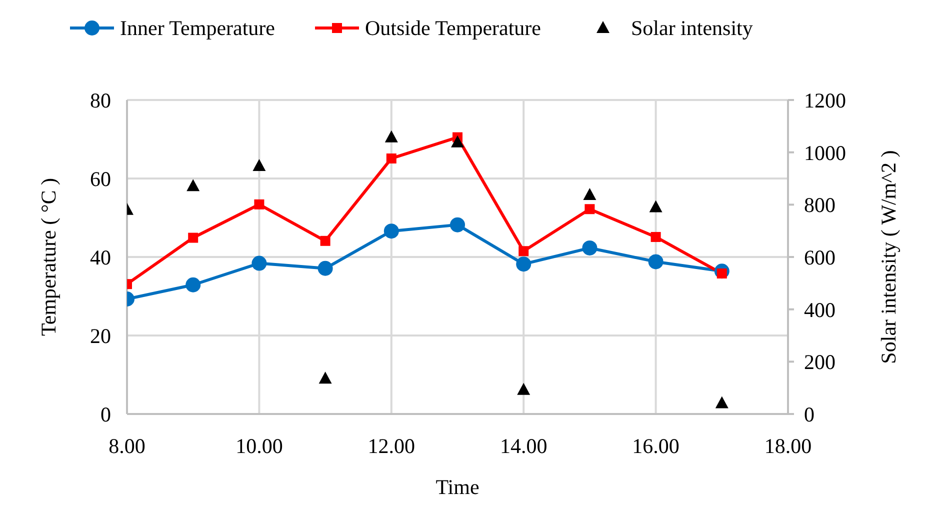 Image resolution: width=927 pixels, height=516 pixels. Describe the element at coordinates (820, 310) in the screenshot. I see `y2-tick-label: 400` at that location.